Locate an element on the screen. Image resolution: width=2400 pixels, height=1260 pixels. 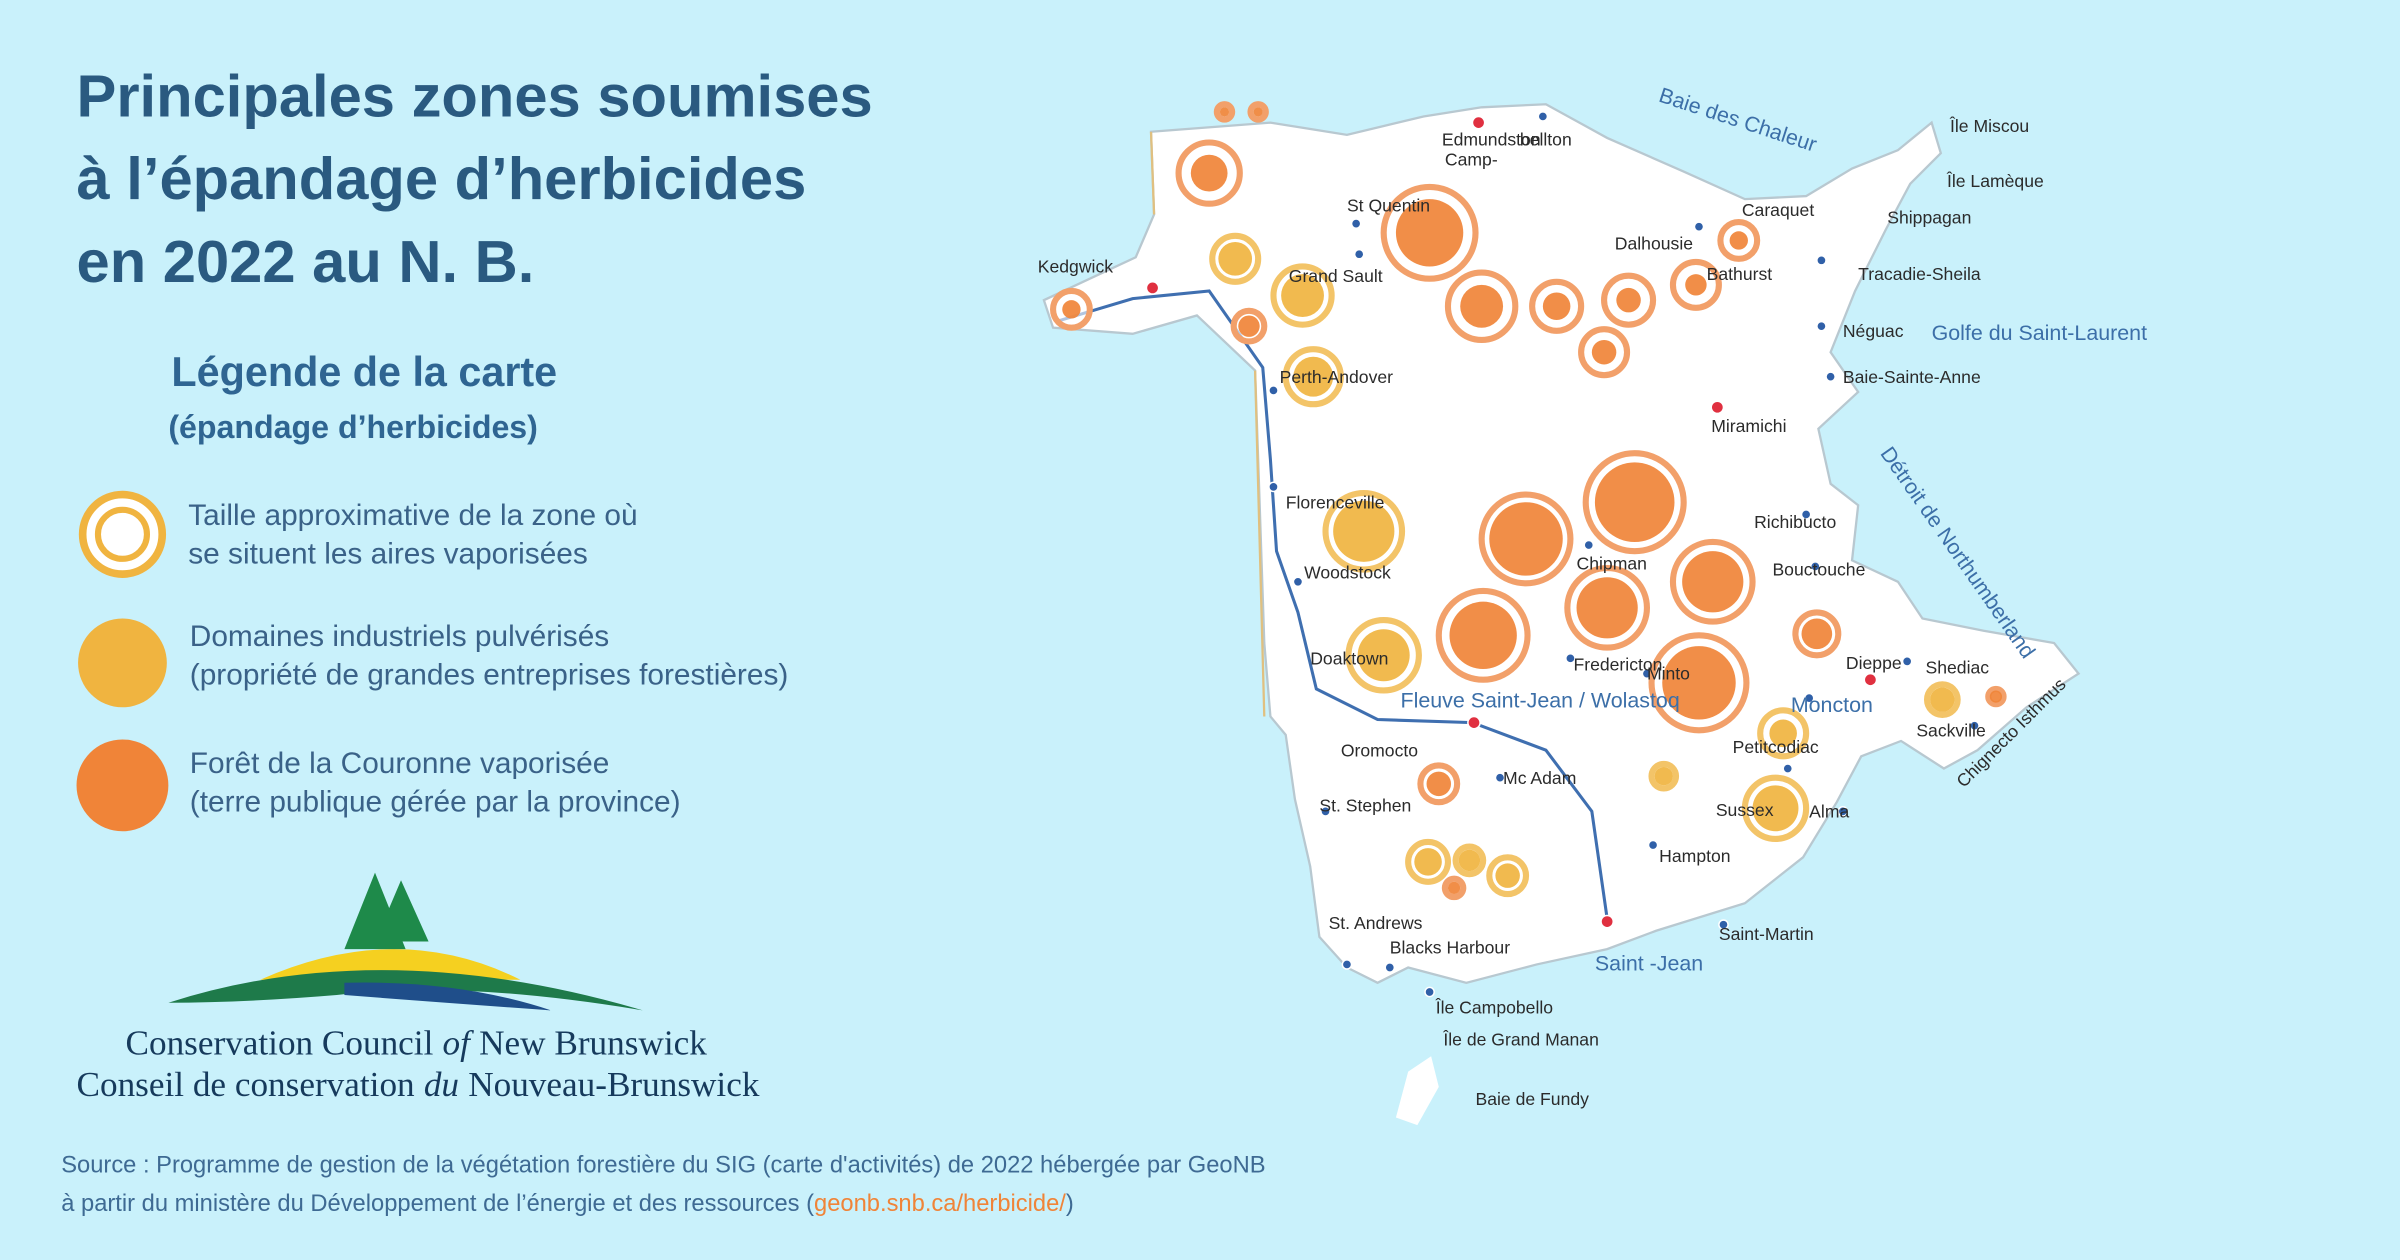
map-label: Tracadie-Sheila is located at coordinates (1919, 274).